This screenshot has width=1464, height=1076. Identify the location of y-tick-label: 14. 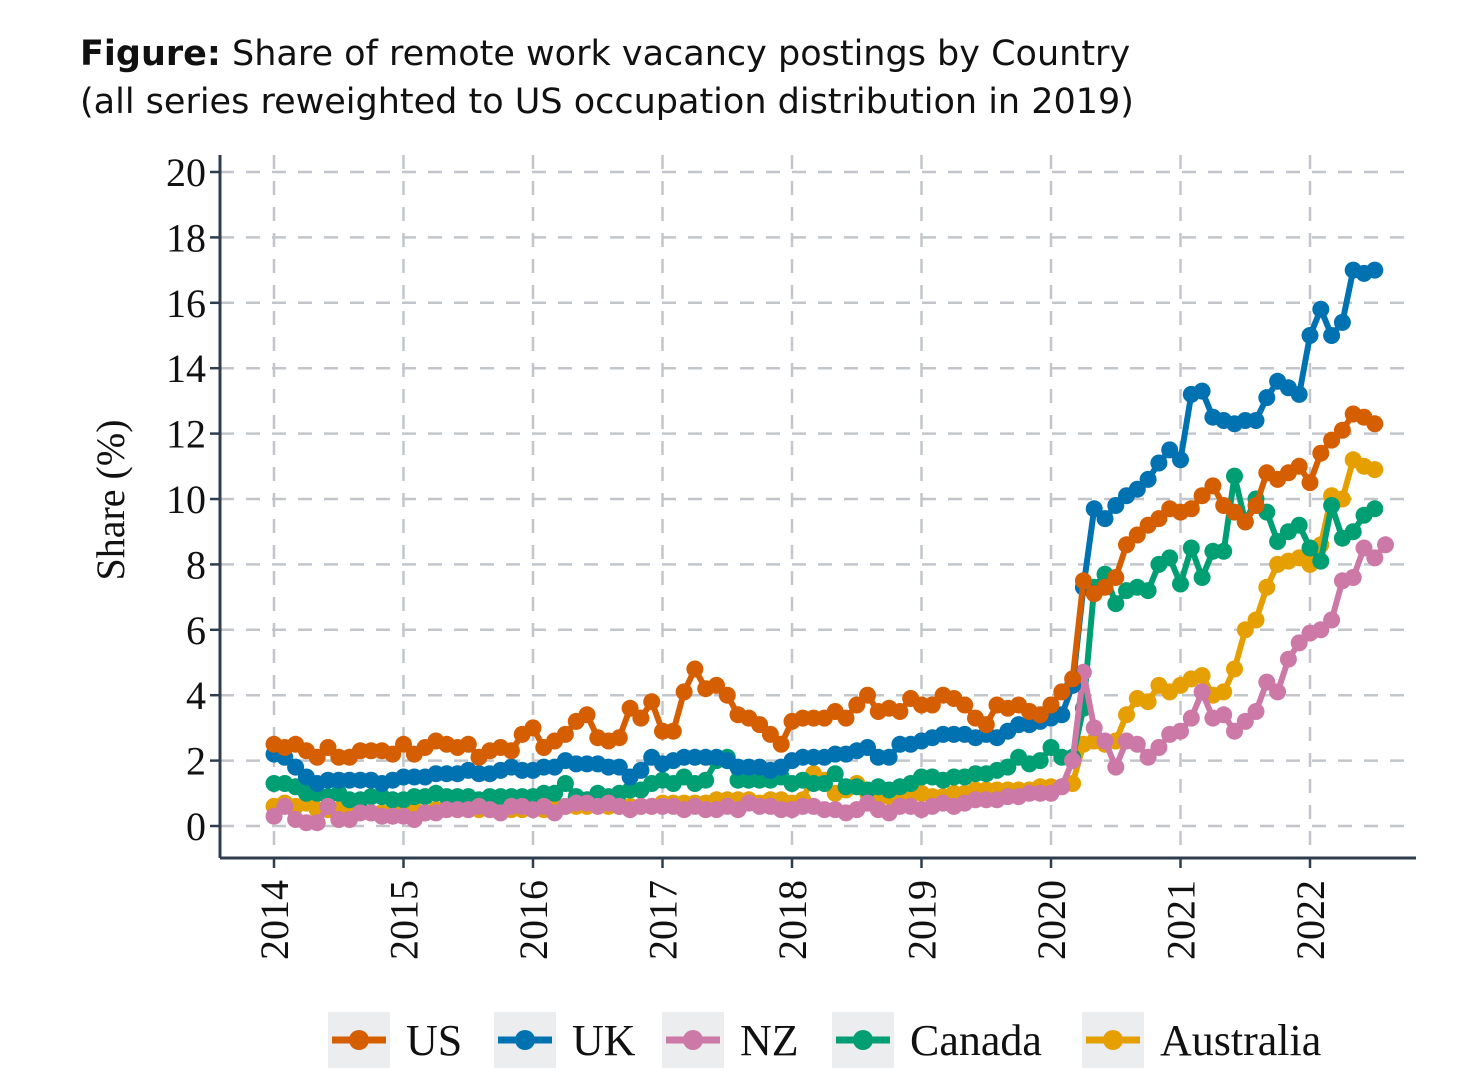
(186, 368).